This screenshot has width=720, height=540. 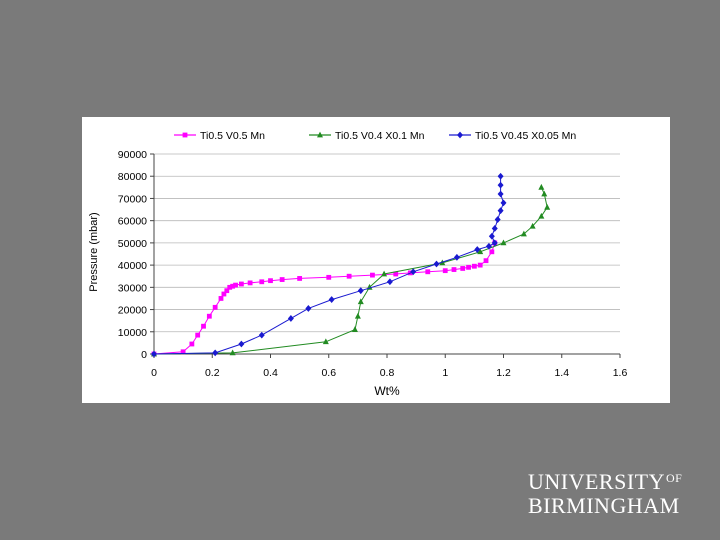 What do you see at coordinates (212, 373) in the screenshot?
I see `x-tick-label: 0.2` at bounding box center [212, 373].